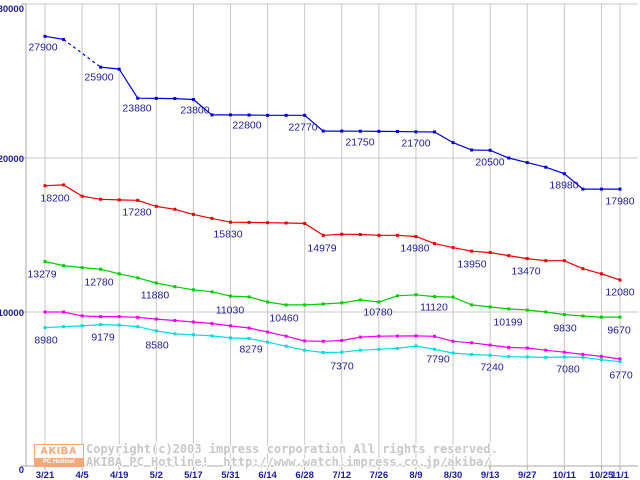 The height and width of the screenshot is (480, 640). Describe the element at coordinates (227, 235) in the screenshot. I see `series-red-data-label: 15830` at that location.